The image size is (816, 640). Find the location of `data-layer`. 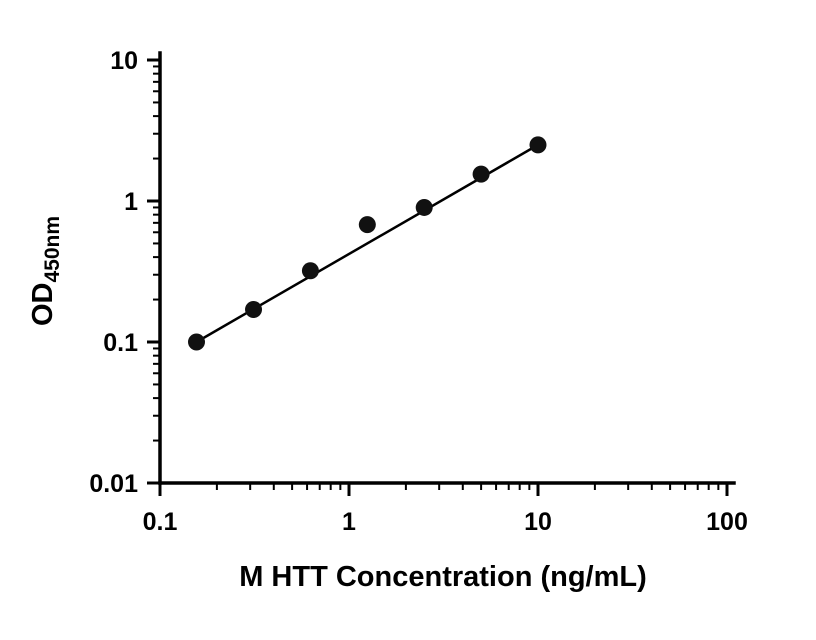

data-layer is located at coordinates (367, 243).